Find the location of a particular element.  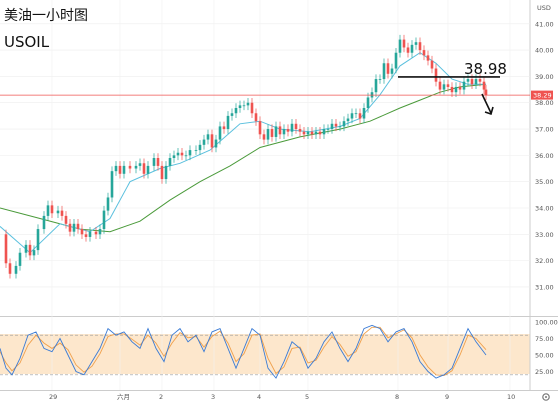

stochastic-lines is located at coordinates (265, 351).